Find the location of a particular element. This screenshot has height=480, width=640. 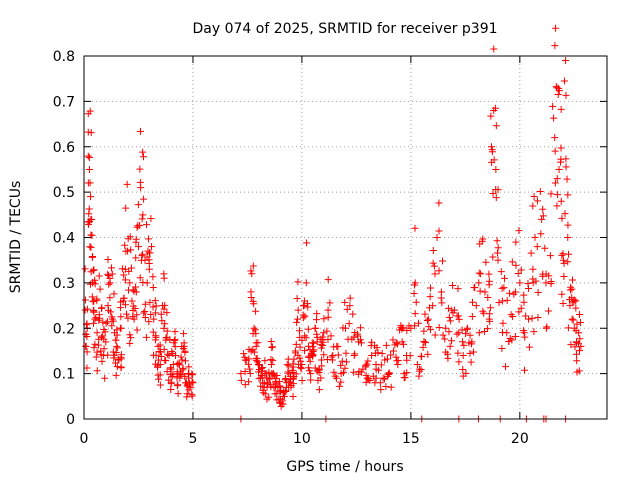

y-tick-label: 0.5 is located at coordinates (64, 193).